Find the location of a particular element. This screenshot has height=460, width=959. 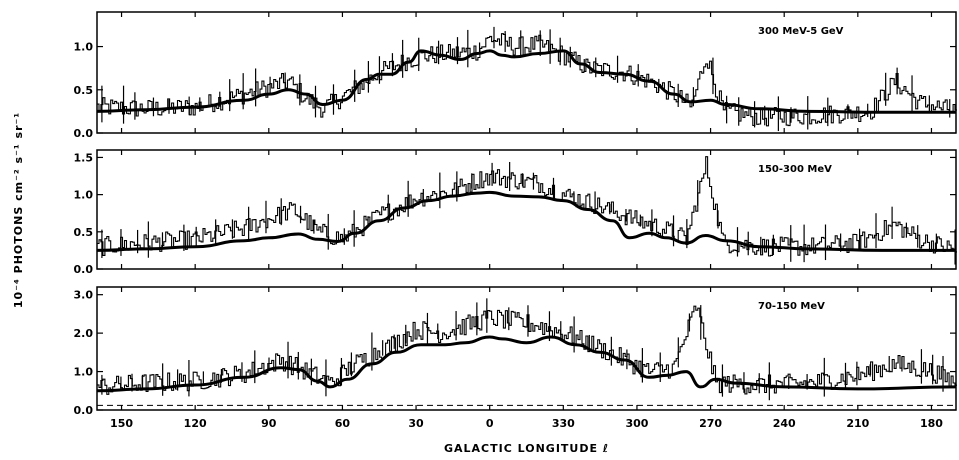

x-tick-label: 150 is located at coordinates (121, 423).